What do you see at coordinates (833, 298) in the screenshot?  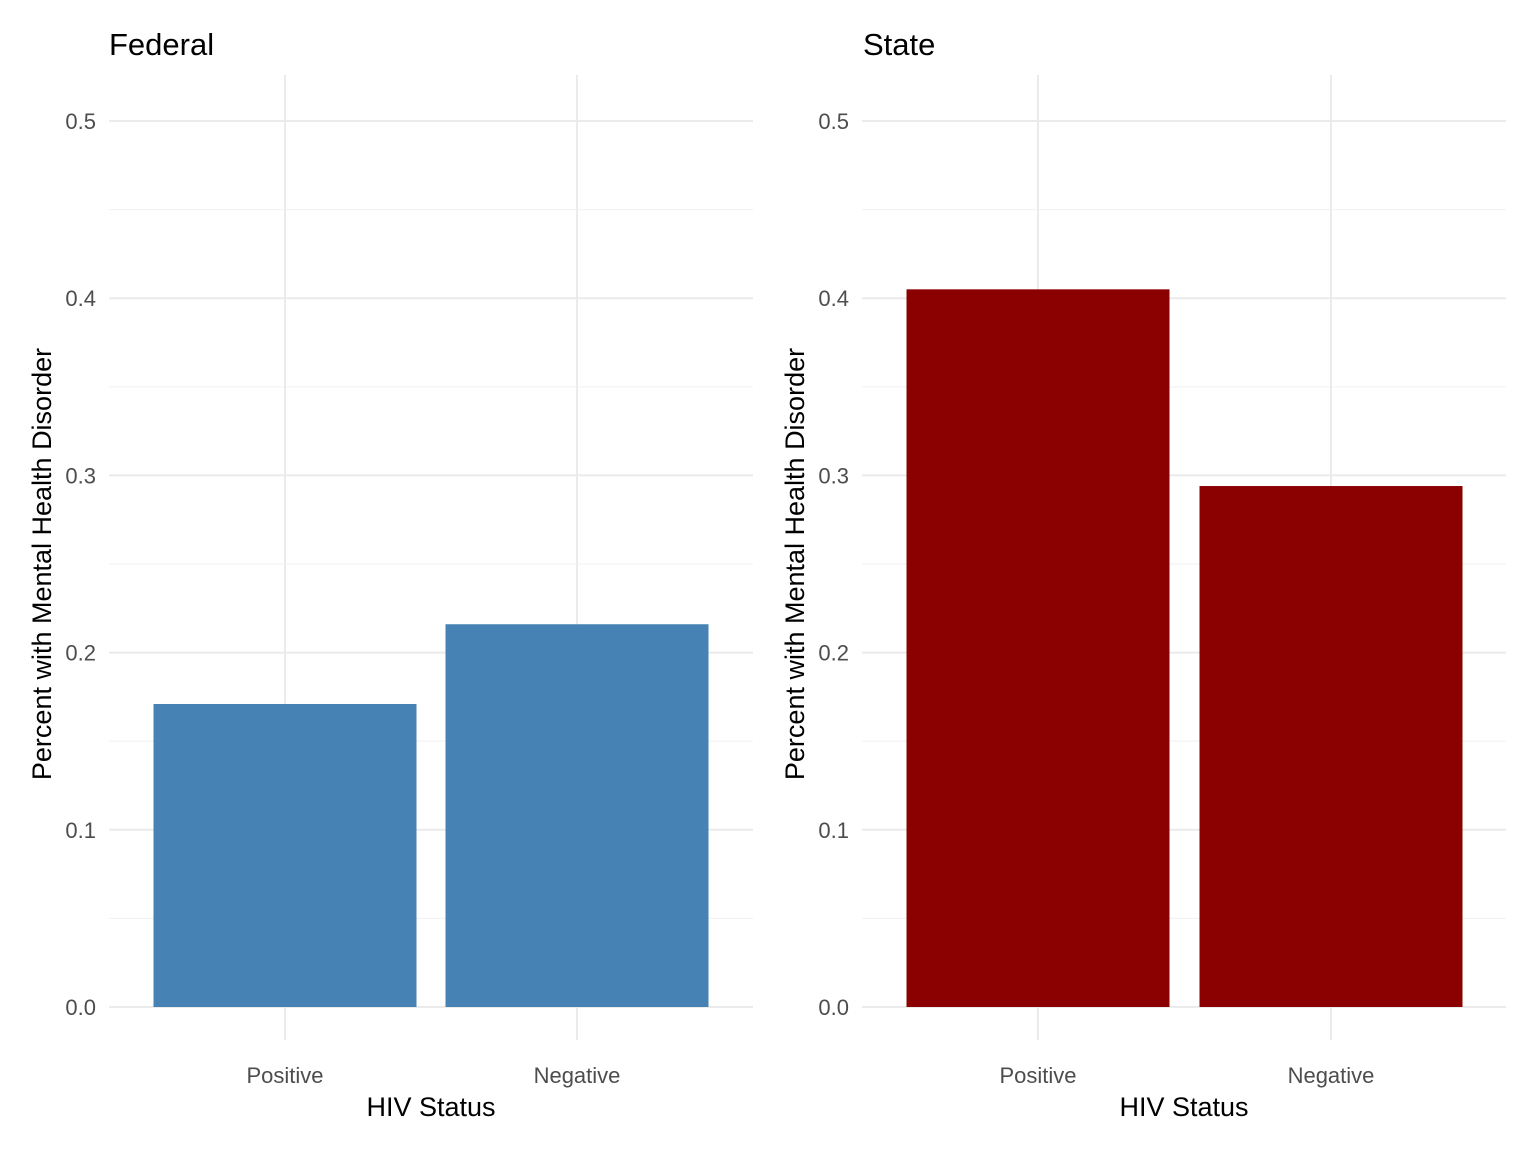 I see `state-y-tick-label: 0.4` at bounding box center [833, 298].